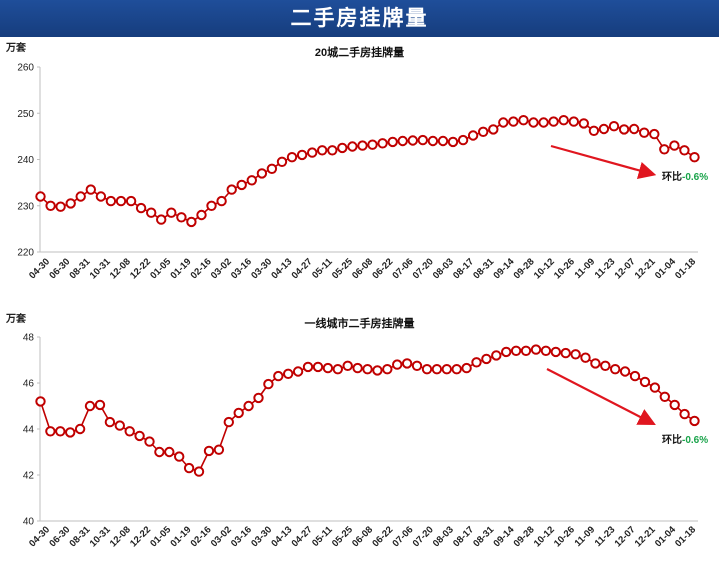 The width and height of the screenshot is (719, 573). Describe the element at coordinates (160, 268) in the screenshot. I see `x-tick-label: 01-05` at that location.